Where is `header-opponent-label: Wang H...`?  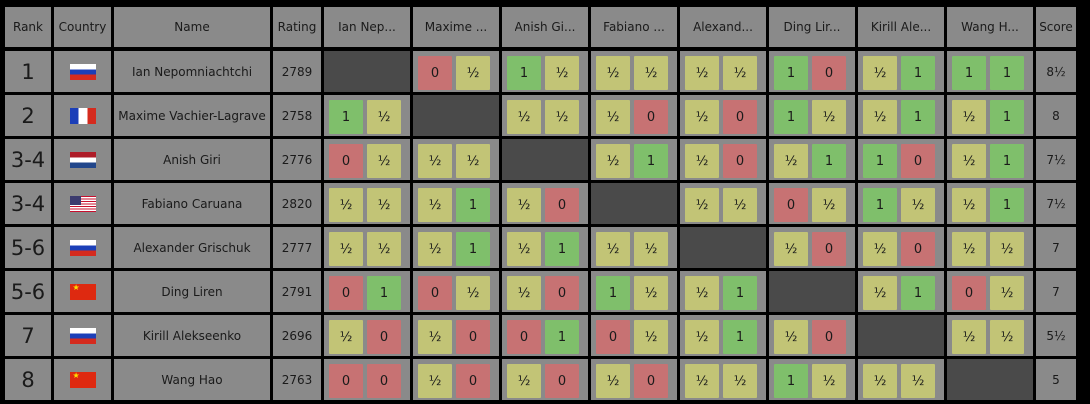
header-opponent-label: Wang H... is located at coordinates (990, 27).